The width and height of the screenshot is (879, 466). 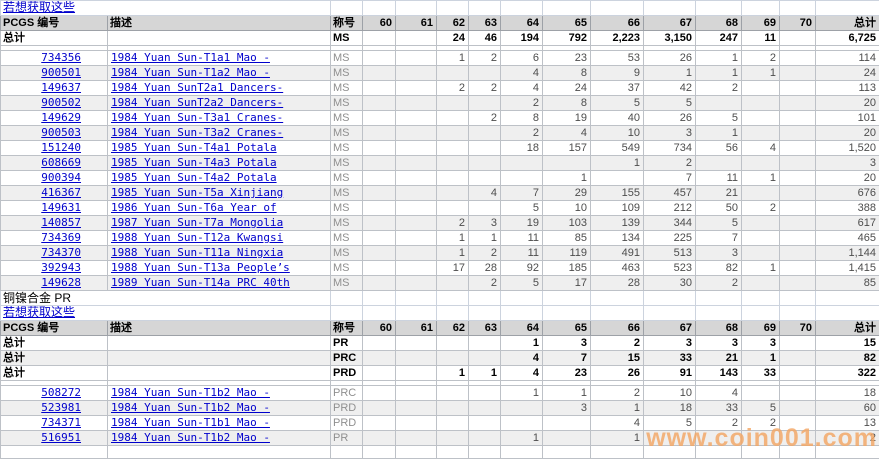 What do you see at coordinates (61, 238) in the screenshot?
I see `pcgs-number-link: 734369` at bounding box center [61, 238].